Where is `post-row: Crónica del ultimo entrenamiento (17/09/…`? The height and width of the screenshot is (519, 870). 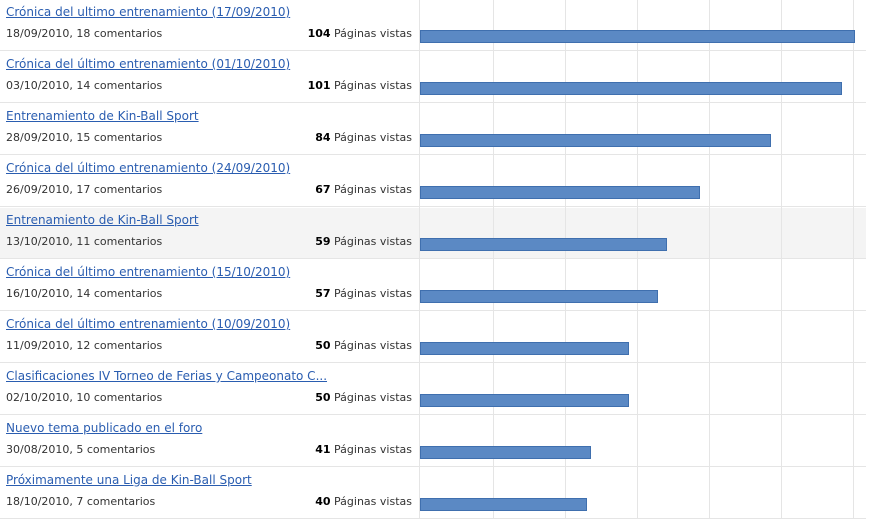 post-row: Crónica del ultimo entrenamiento (17/09/… is located at coordinates (433, 25).